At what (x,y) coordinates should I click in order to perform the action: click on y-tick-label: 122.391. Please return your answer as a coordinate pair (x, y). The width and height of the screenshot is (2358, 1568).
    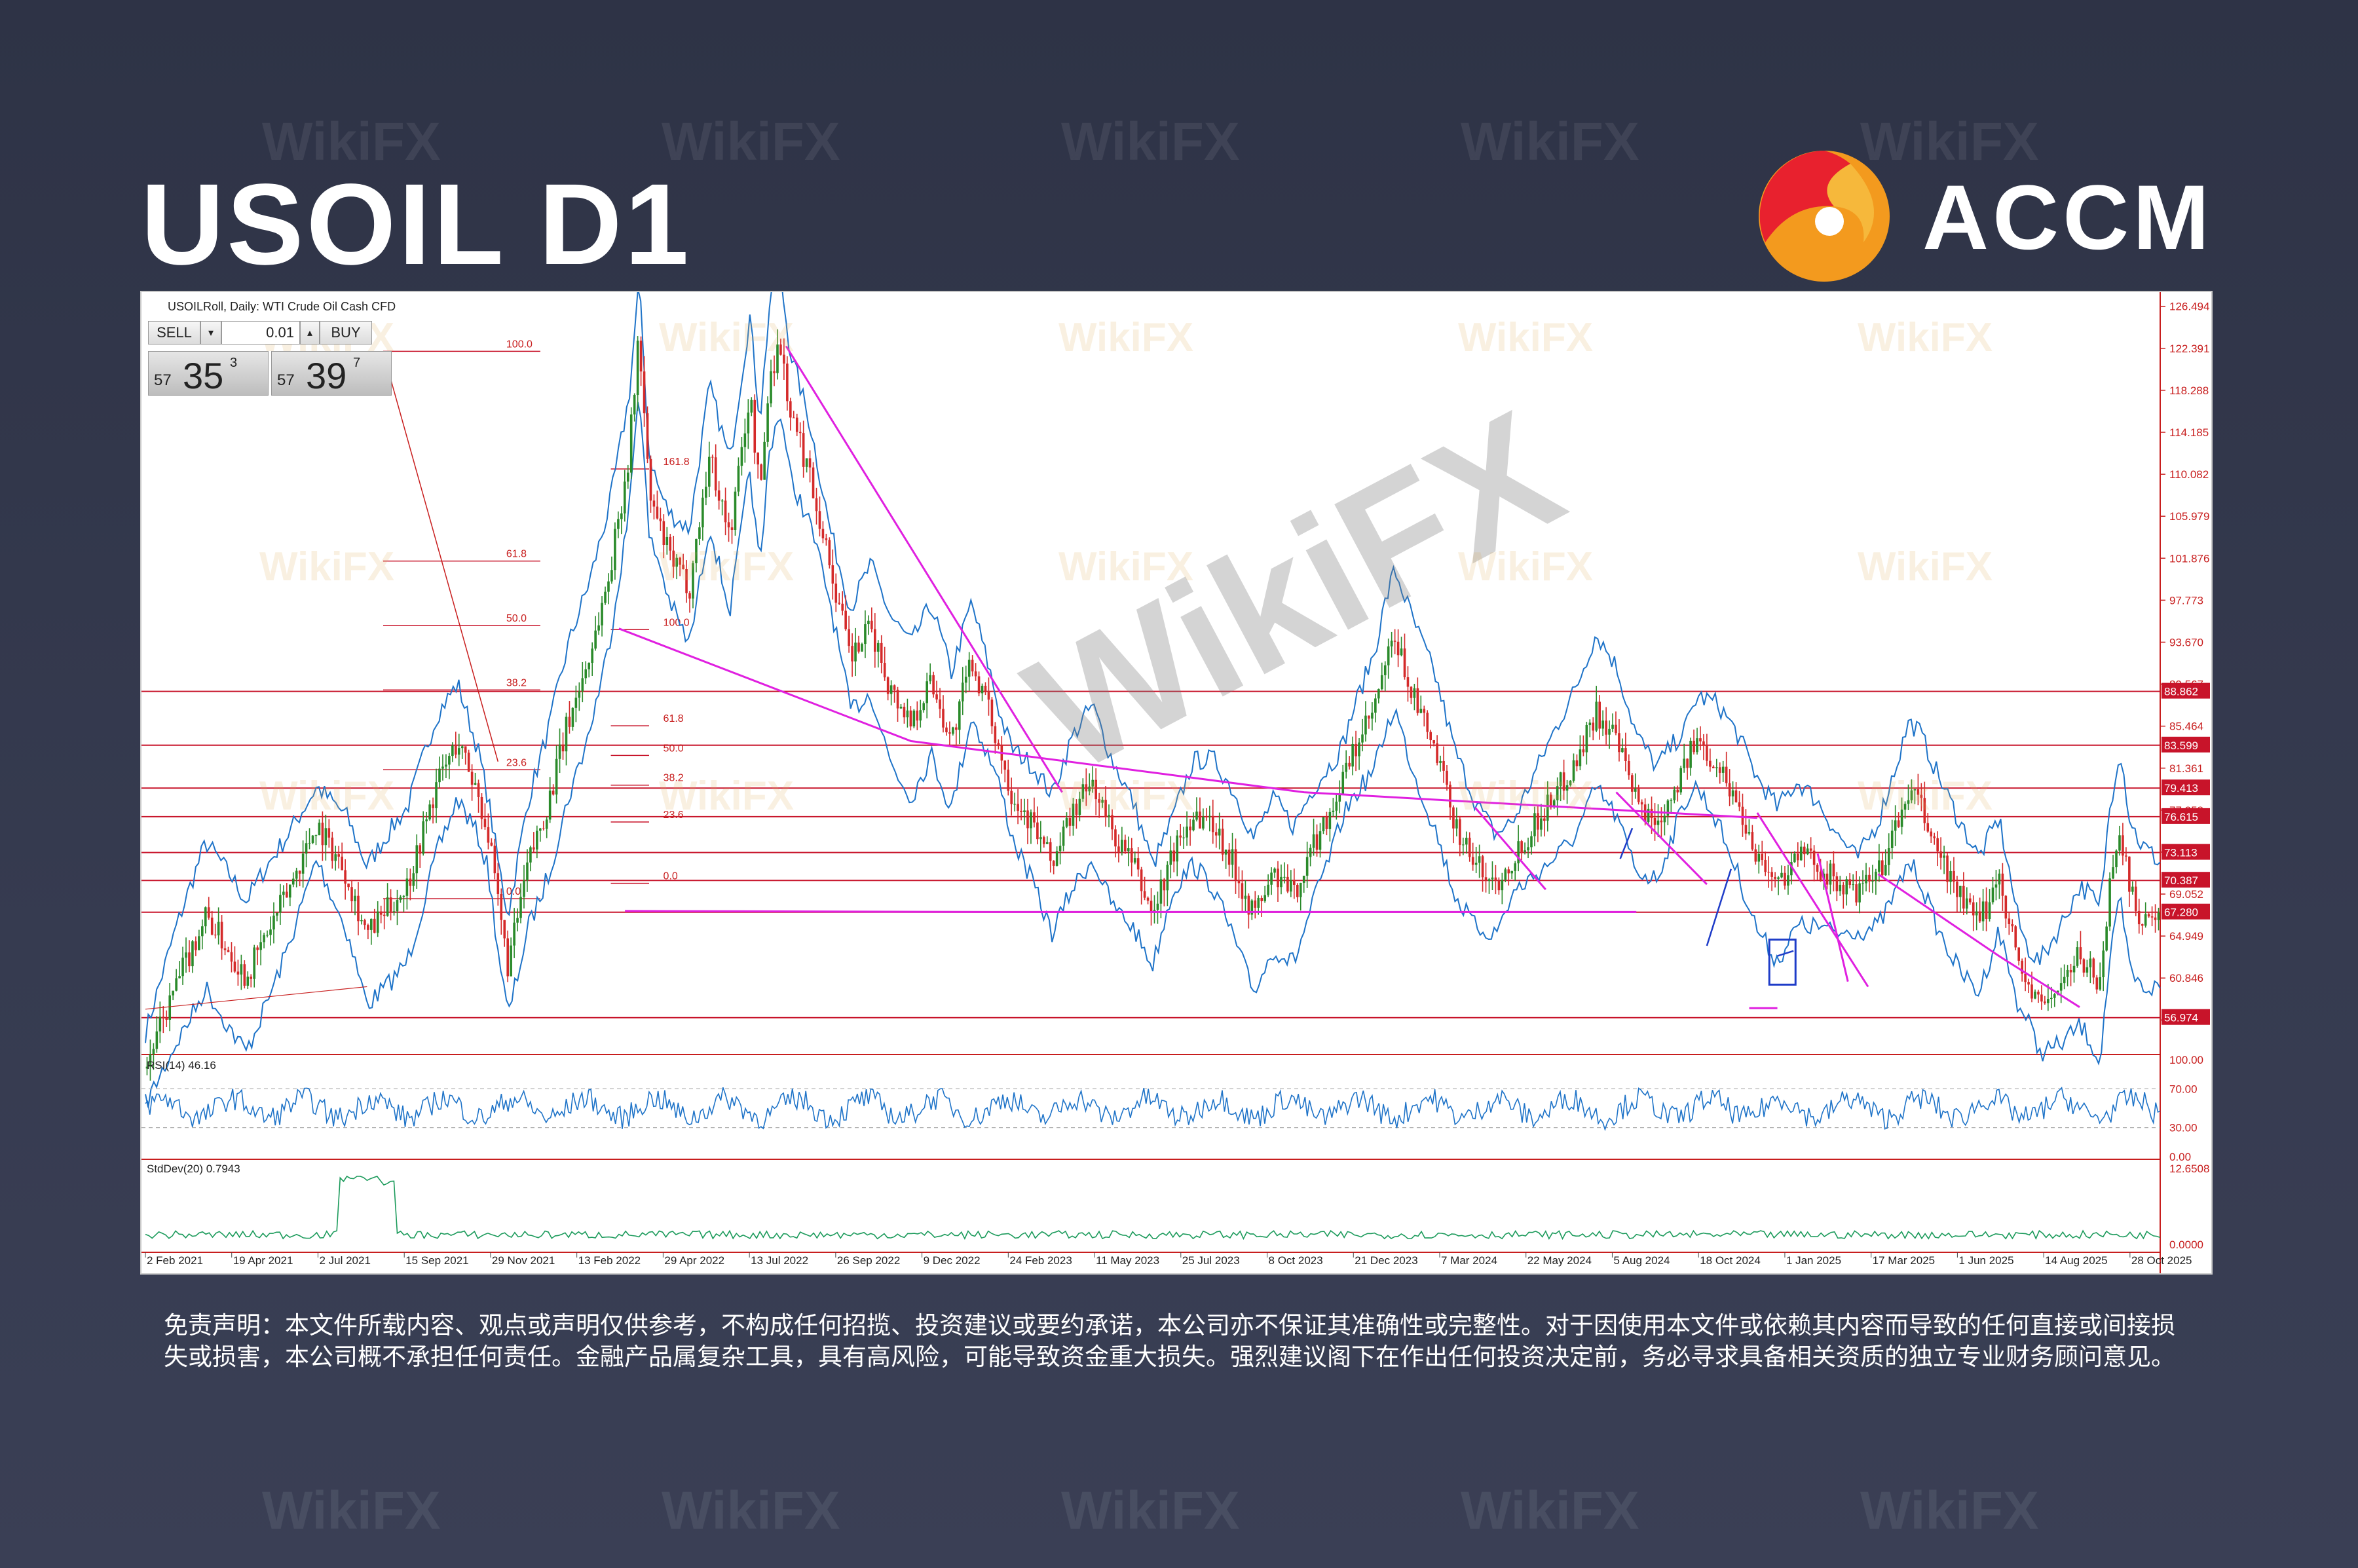
    Looking at the image, I should click on (2189, 349).